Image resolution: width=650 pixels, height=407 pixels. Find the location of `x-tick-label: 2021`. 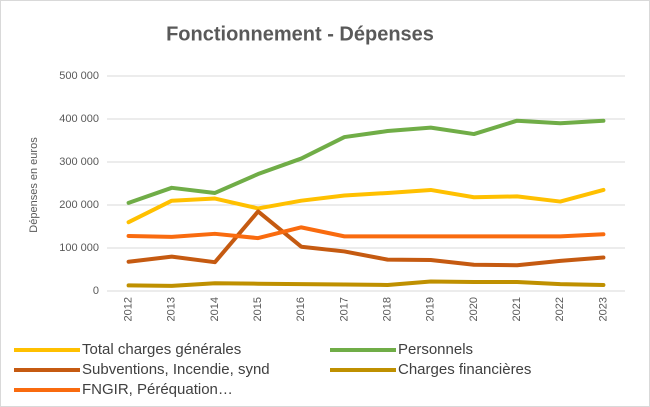

x-tick-label: 2021 is located at coordinates (517, 309).